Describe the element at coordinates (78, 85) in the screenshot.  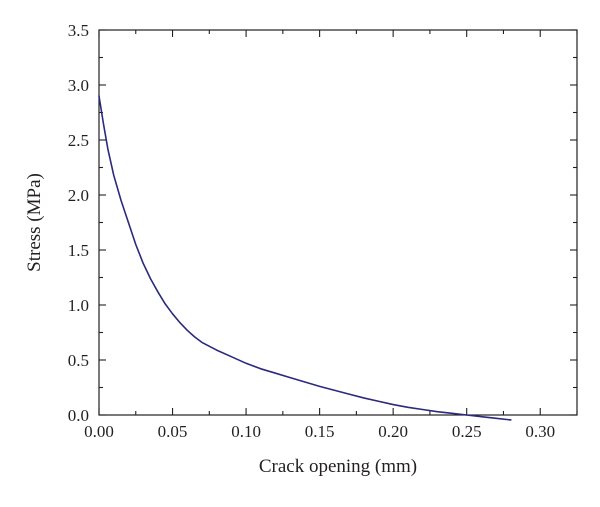
I see `y-tick-label: 3.0` at that location.